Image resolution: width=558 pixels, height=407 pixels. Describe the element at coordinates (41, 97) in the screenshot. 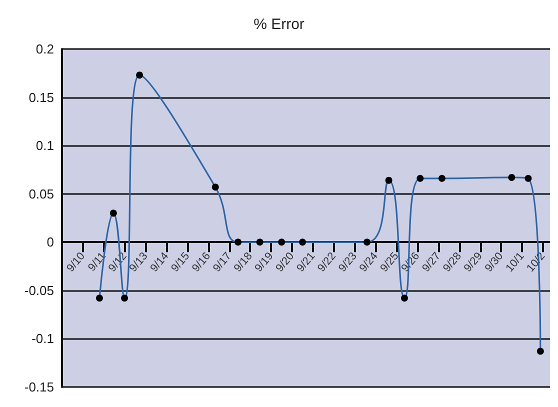

I see `y-tick-label: 0.15` at that location.